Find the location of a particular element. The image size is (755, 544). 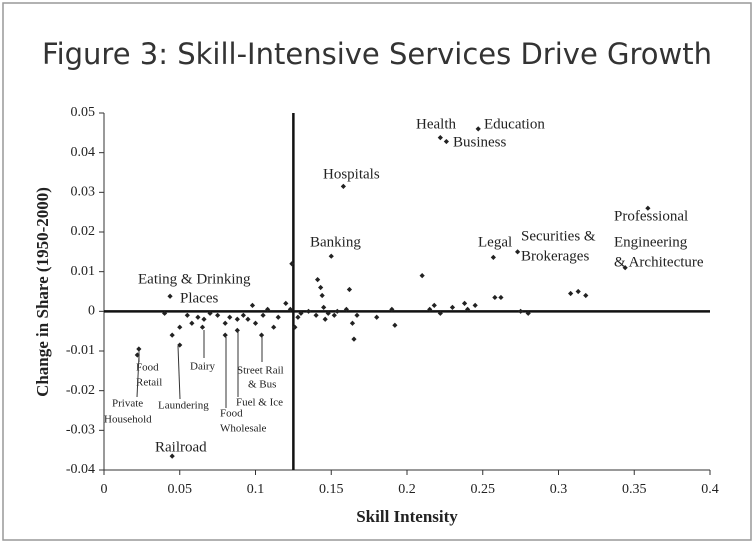

y-tick-label: 0.02 is located at coordinates (83, 231).